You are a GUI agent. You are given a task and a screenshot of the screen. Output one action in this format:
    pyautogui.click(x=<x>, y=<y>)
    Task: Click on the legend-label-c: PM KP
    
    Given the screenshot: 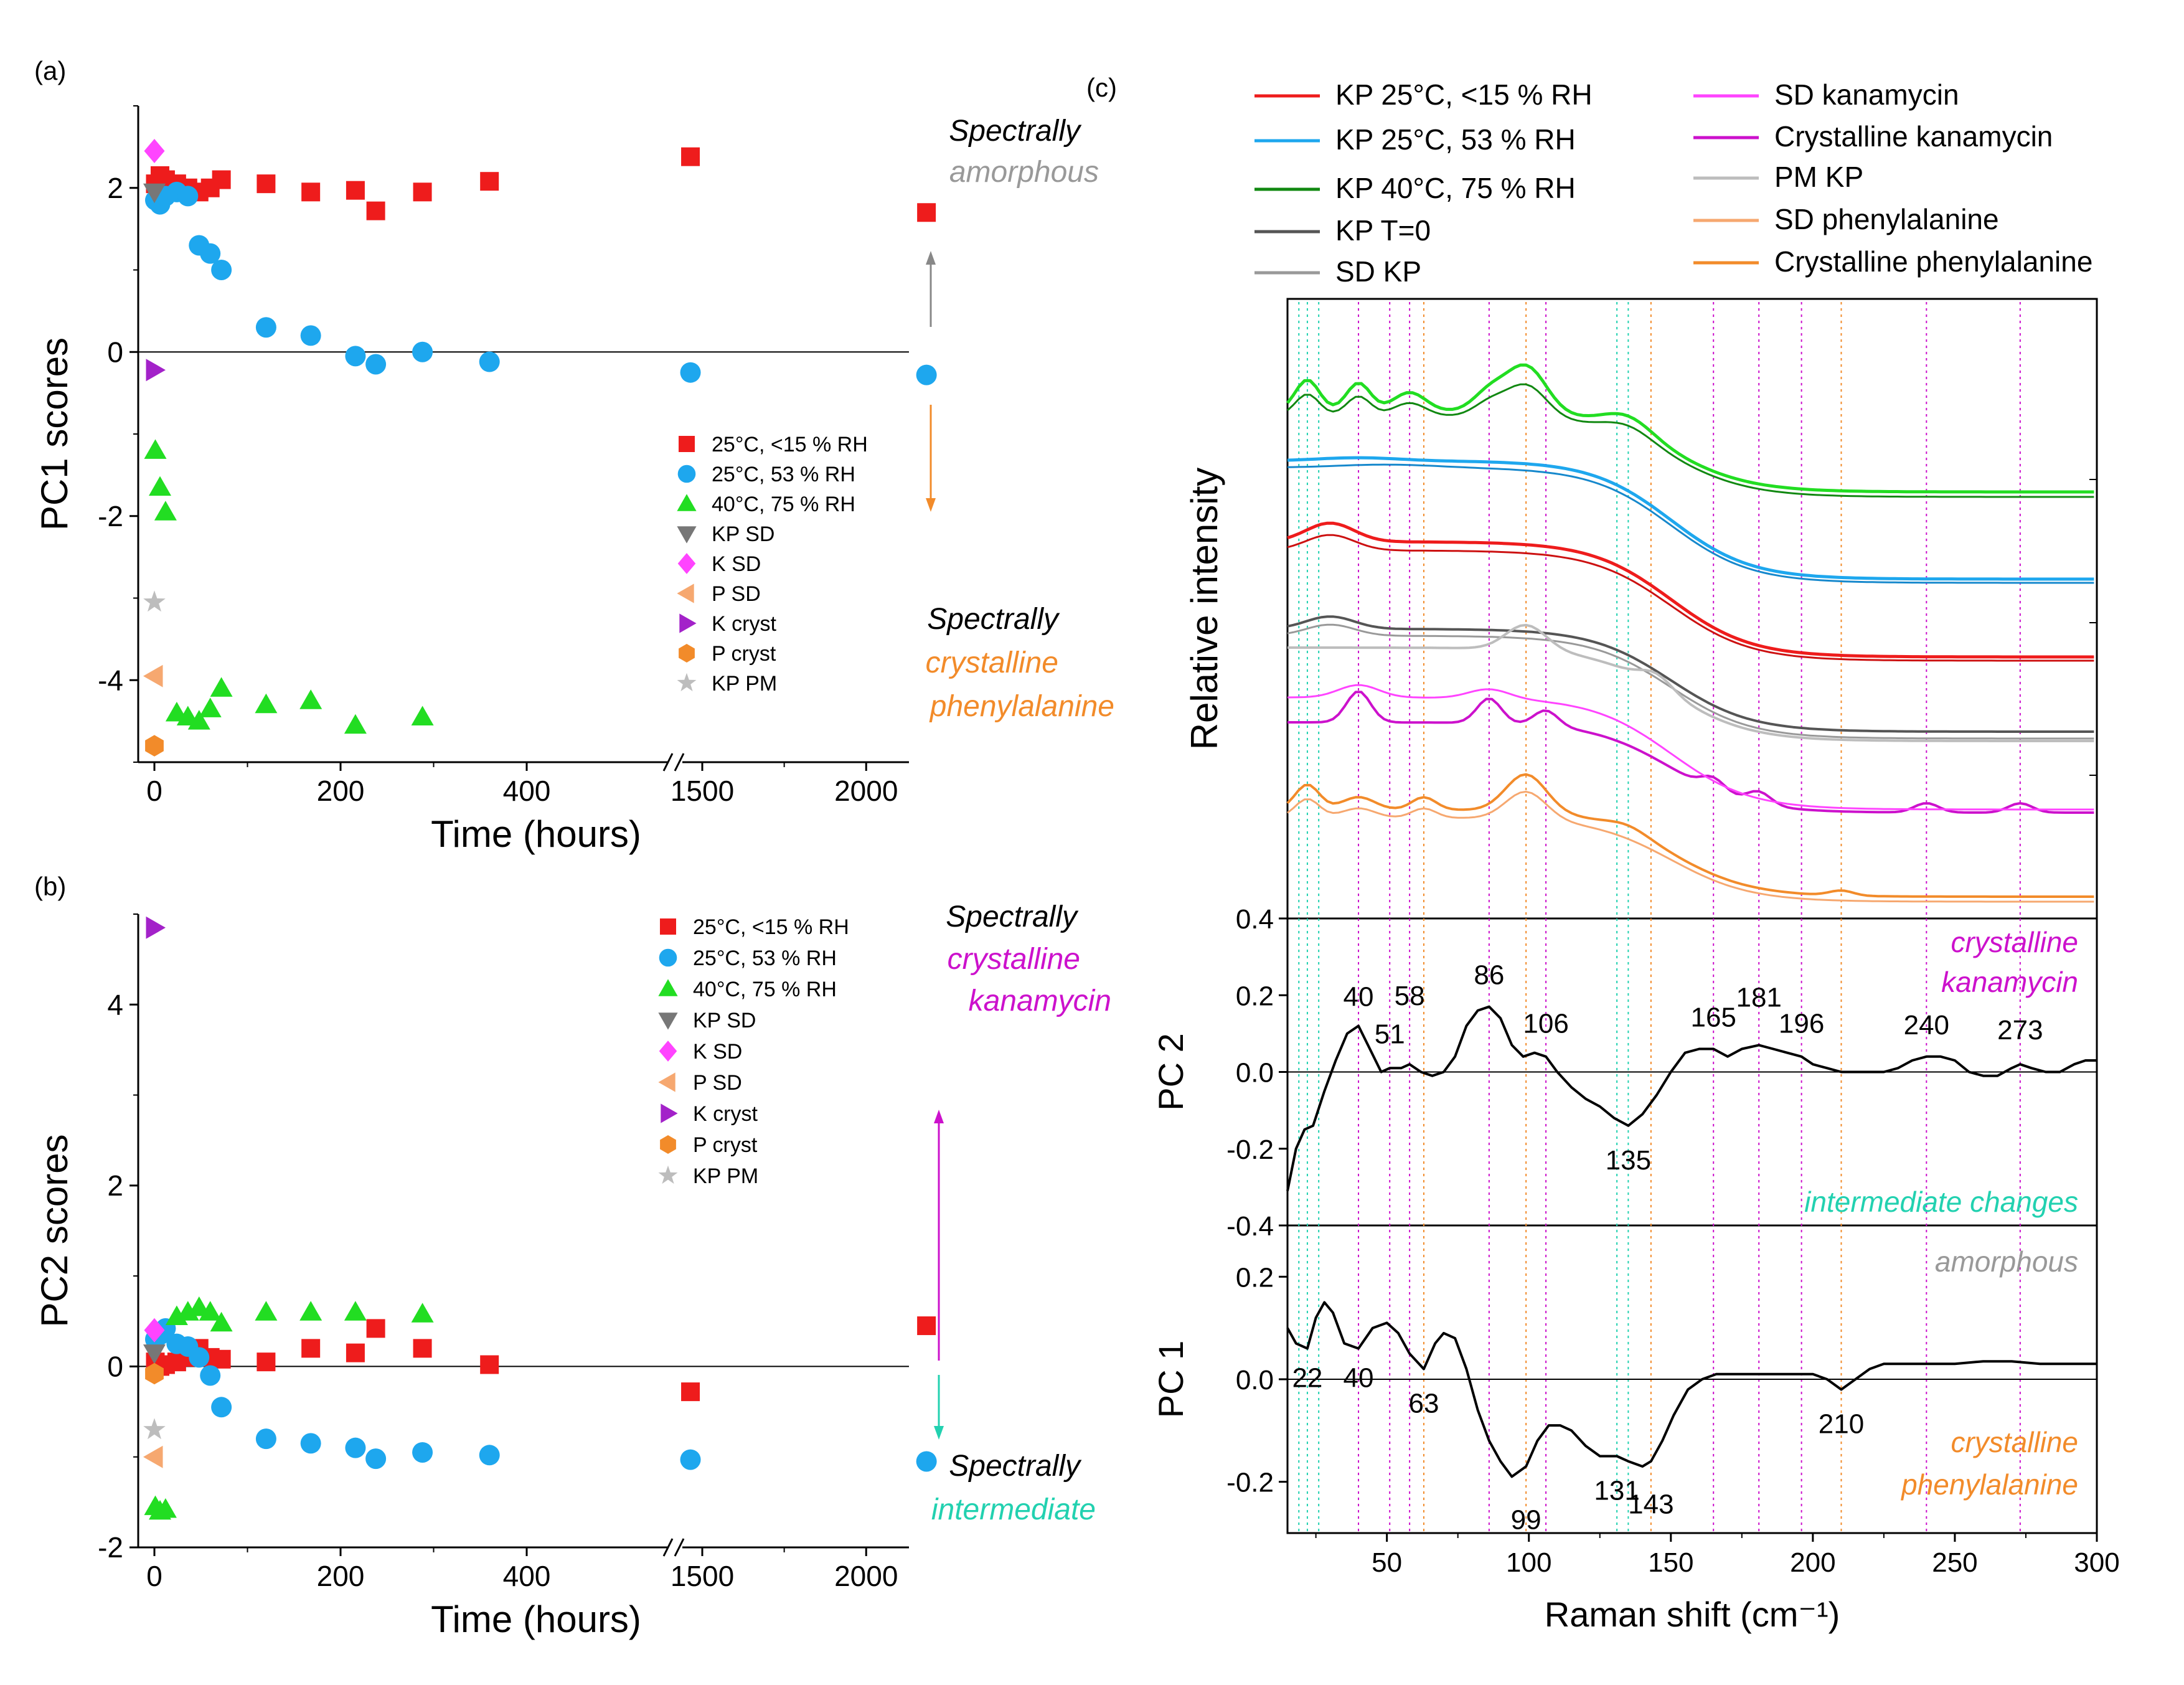 What is the action you would take?
    pyautogui.click(x=1819, y=177)
    